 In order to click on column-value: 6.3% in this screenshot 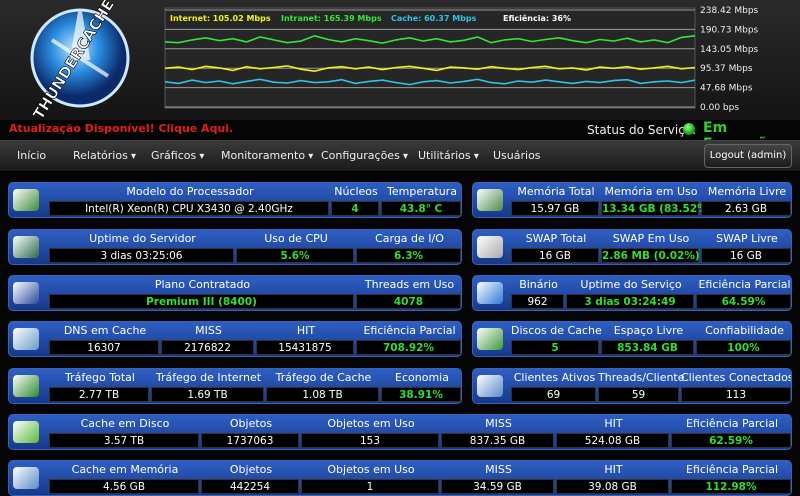, I will do `click(408, 255)`.